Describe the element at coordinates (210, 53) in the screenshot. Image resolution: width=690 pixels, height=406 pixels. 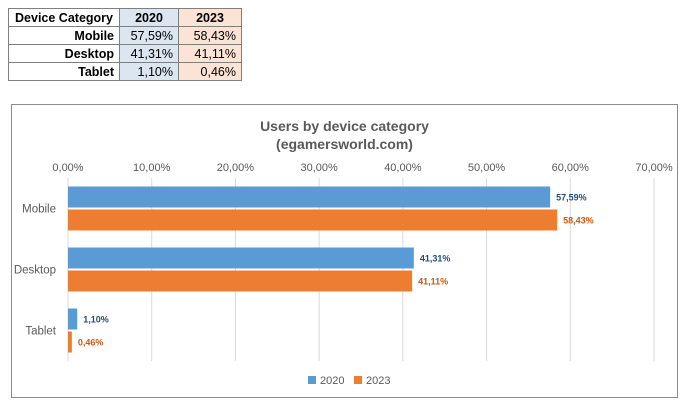
I see `cell-desktop-2023: 41,11%` at that location.